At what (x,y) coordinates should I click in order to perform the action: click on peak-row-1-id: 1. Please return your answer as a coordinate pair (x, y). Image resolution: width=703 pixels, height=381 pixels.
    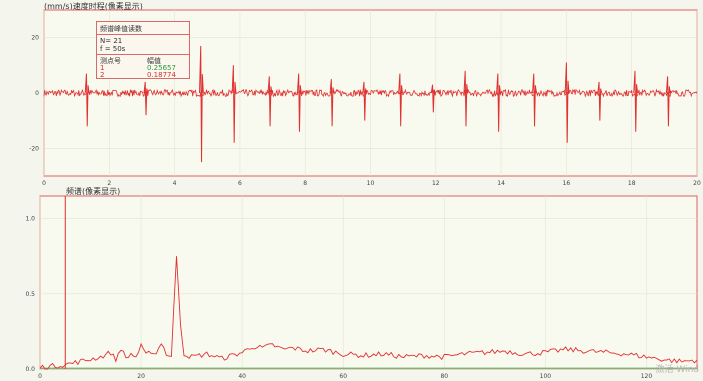
    Looking at the image, I should click on (102, 68).